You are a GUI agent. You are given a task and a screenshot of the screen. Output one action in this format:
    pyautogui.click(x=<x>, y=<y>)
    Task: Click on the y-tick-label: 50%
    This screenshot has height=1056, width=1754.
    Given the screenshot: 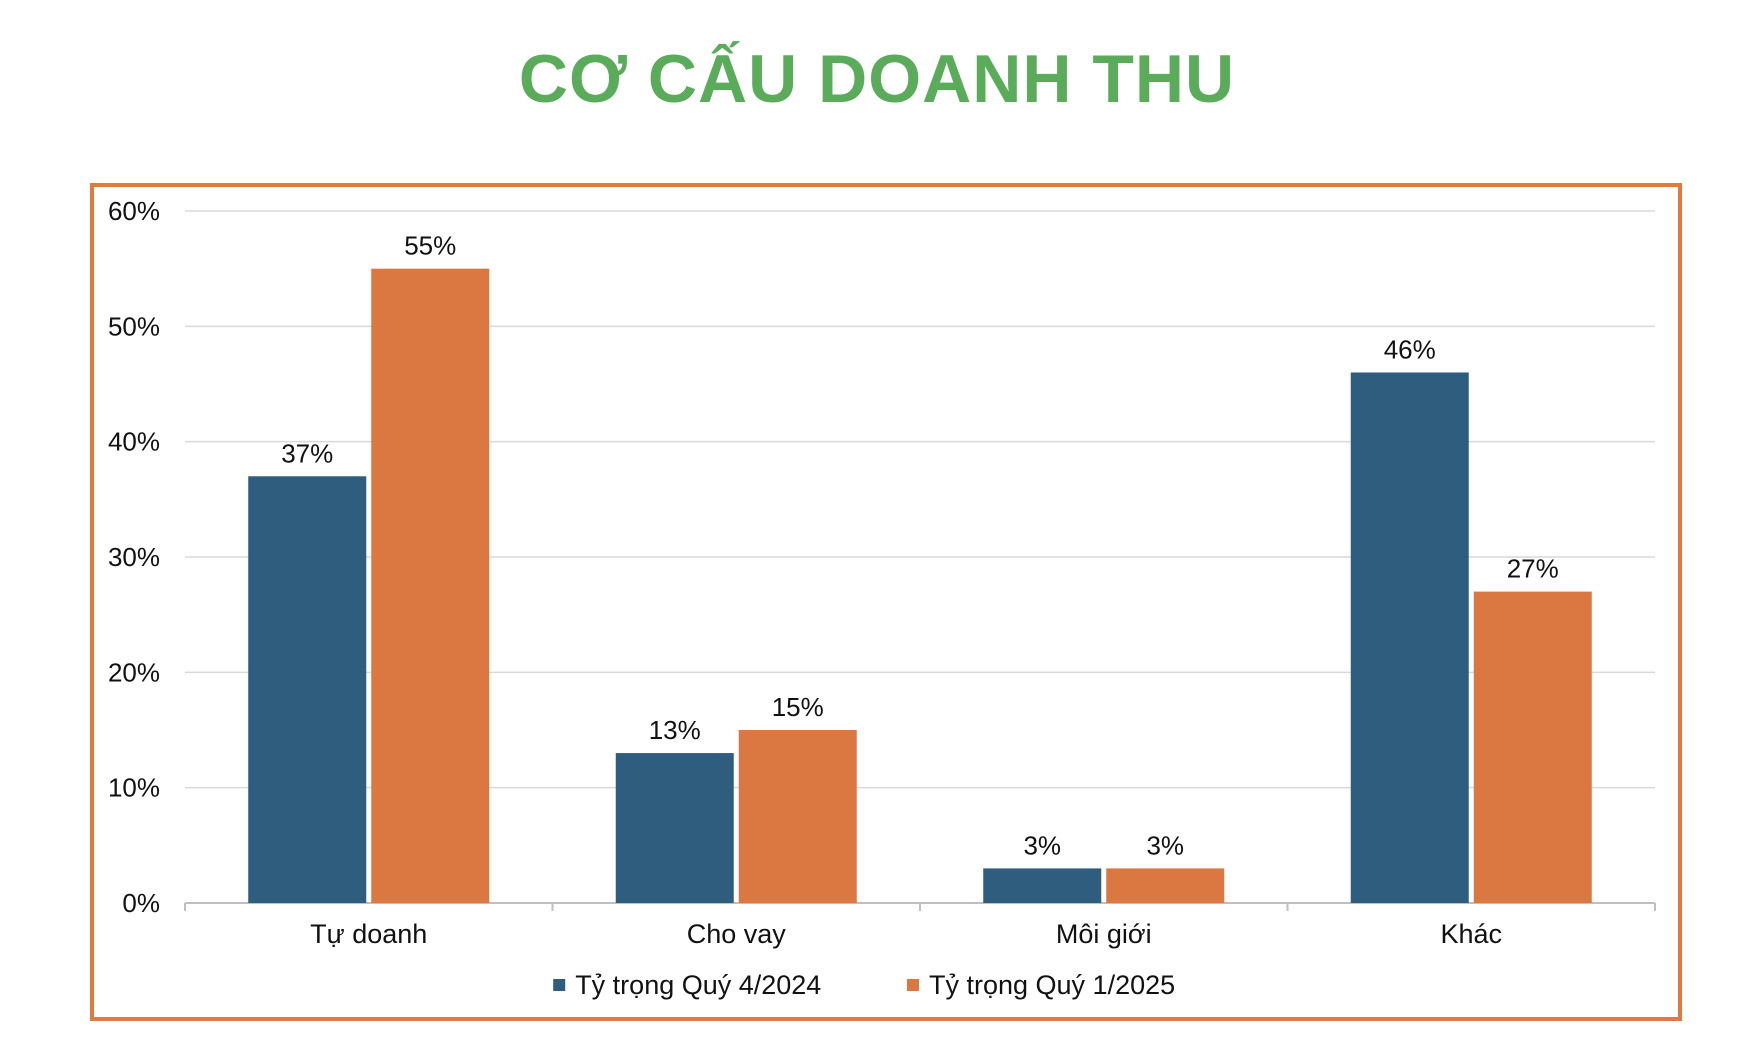 What is the action you would take?
    pyautogui.click(x=134, y=326)
    